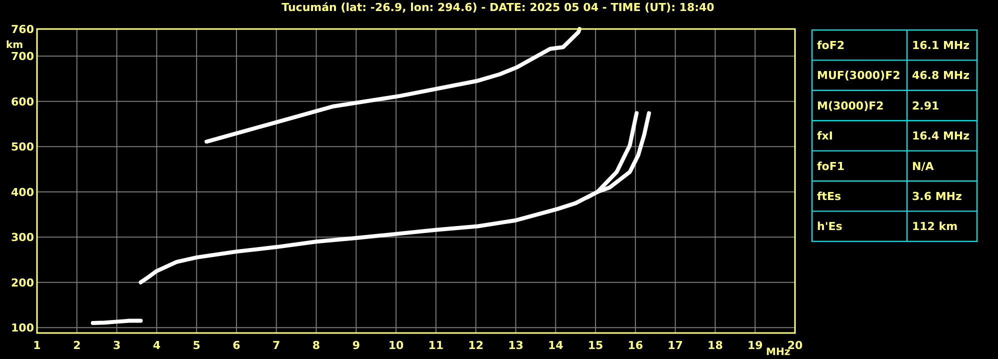 This screenshot has height=359, width=998. Describe the element at coordinates (830, 227) in the screenshot. I see `text: h'Es` at that location.